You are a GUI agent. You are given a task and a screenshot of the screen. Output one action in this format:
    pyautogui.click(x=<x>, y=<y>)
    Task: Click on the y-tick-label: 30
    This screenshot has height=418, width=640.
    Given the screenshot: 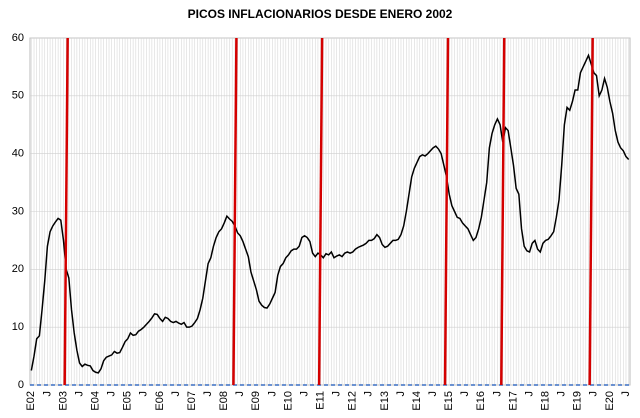 What is the action you would take?
    pyautogui.click(x=18, y=211)
    